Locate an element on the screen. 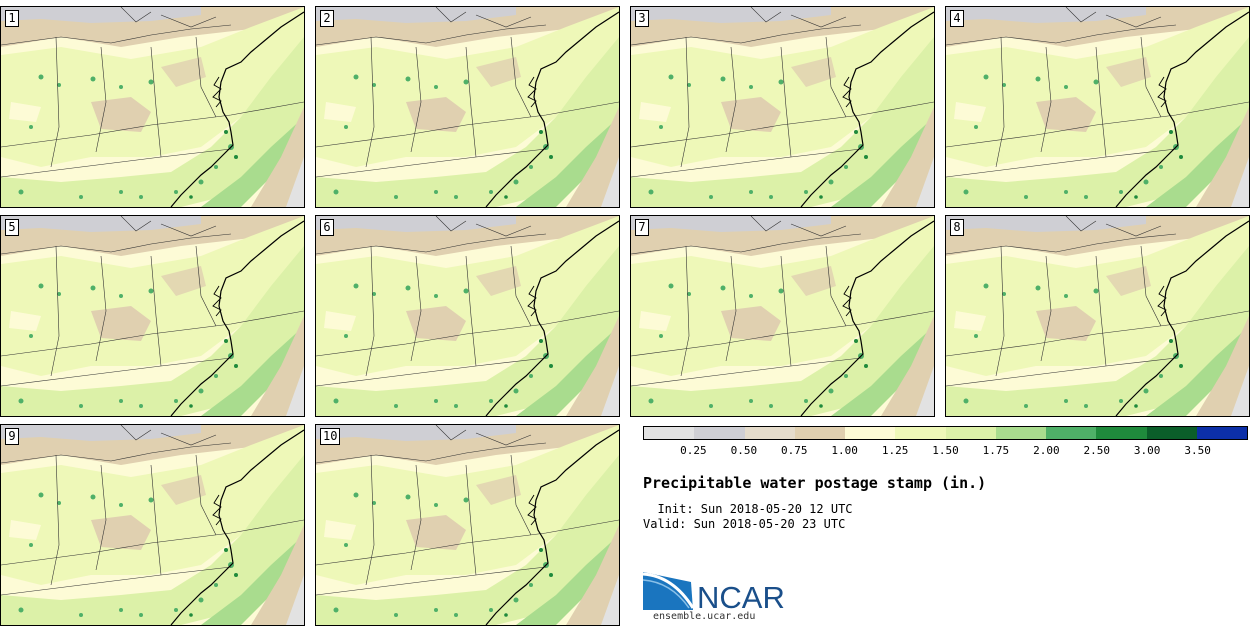 The height and width of the screenshot is (627, 1260). colorbar-tick-label: 1.00 is located at coordinates (844, 450).